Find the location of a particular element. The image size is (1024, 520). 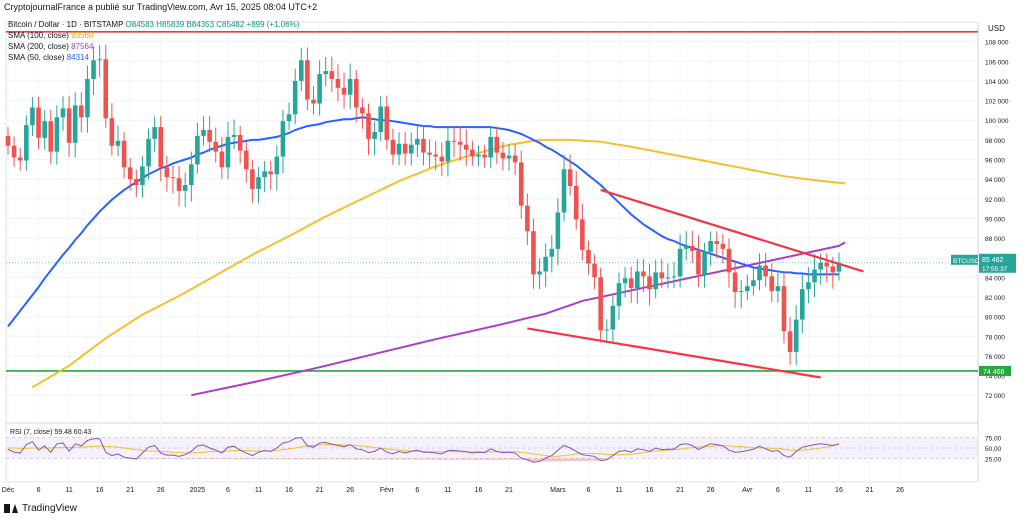

sma50-value: 84314 is located at coordinates (77, 57).